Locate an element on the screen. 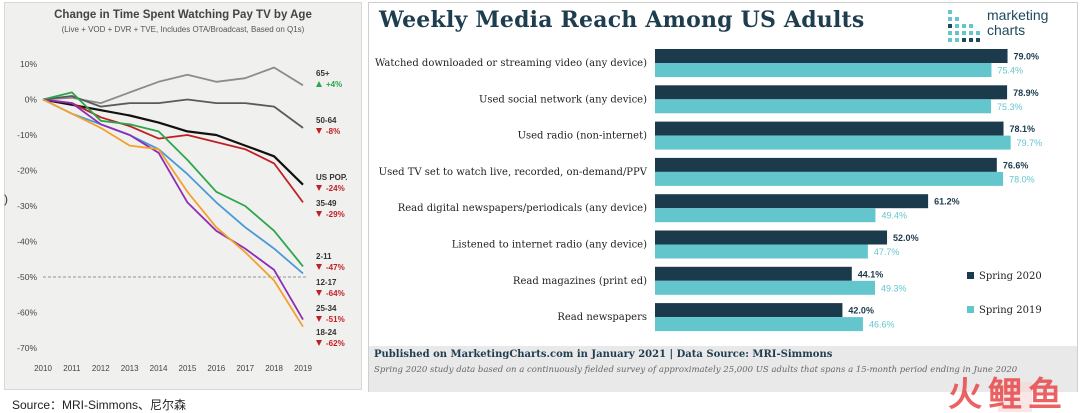 The height and width of the screenshot is (413, 1080). end-label-name: 25-34 is located at coordinates (326, 308).